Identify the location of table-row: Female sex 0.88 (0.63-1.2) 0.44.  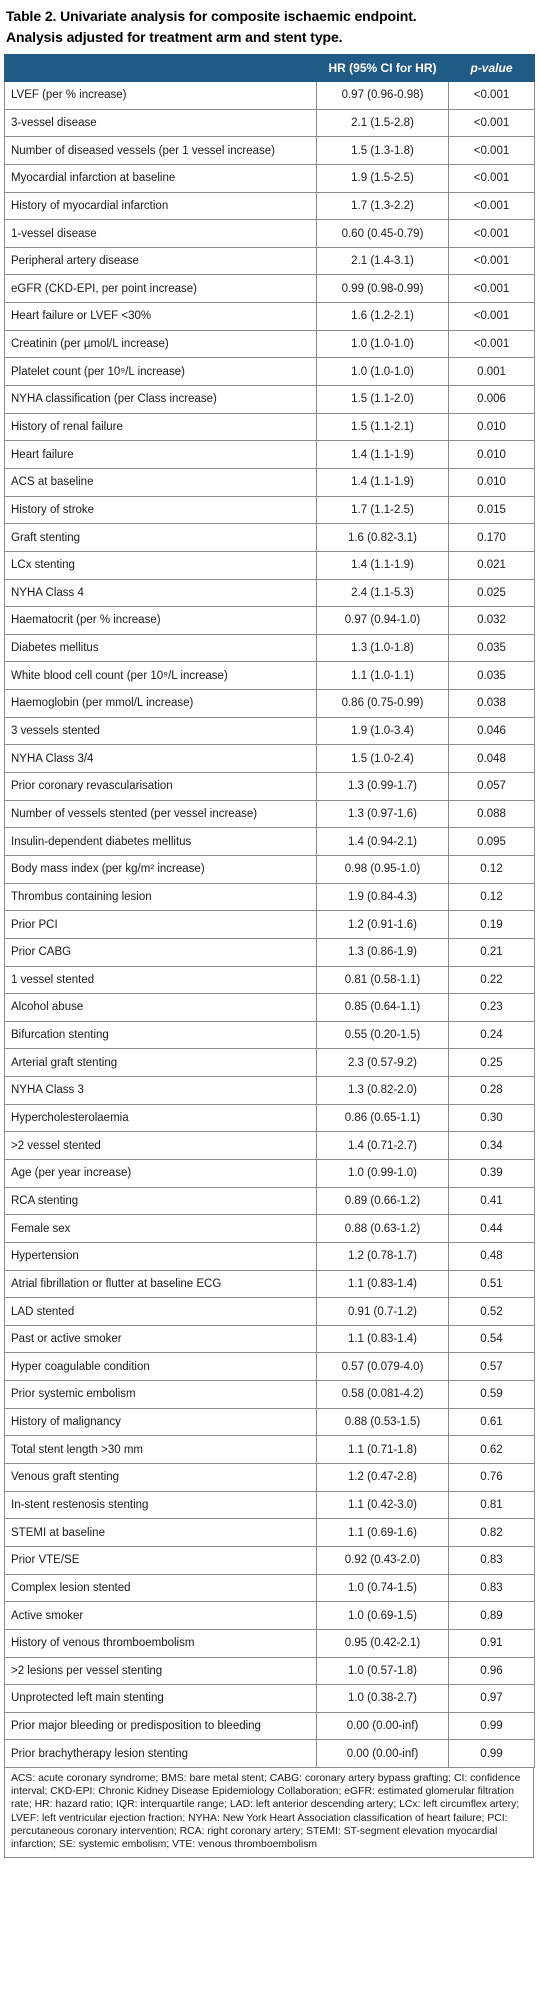
(269, 1228).